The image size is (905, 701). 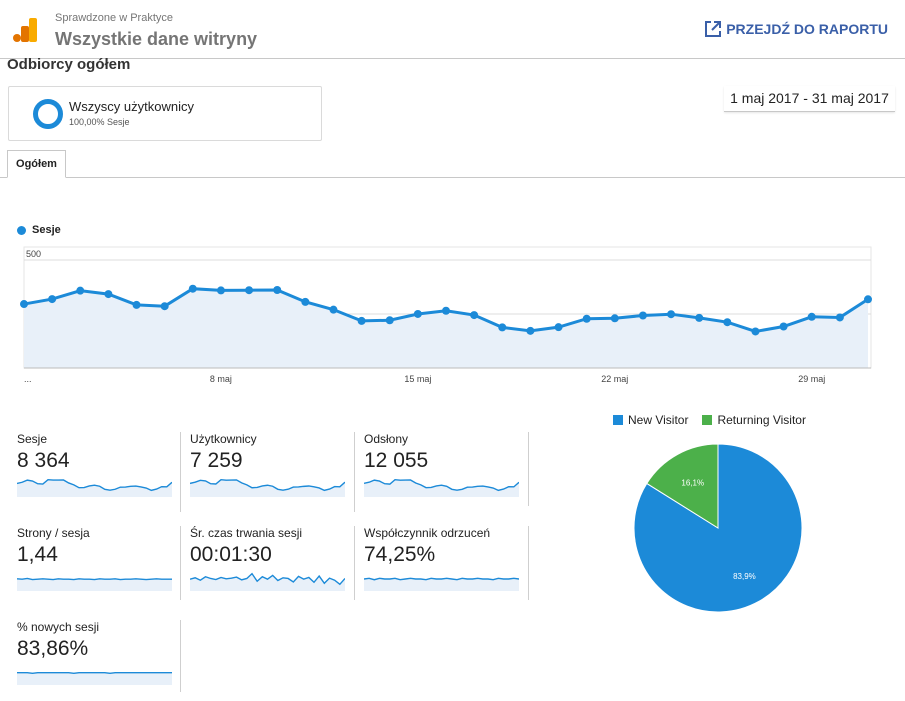 I want to click on segment-name: Wszyscy użytkownicy, so click(x=131, y=106).